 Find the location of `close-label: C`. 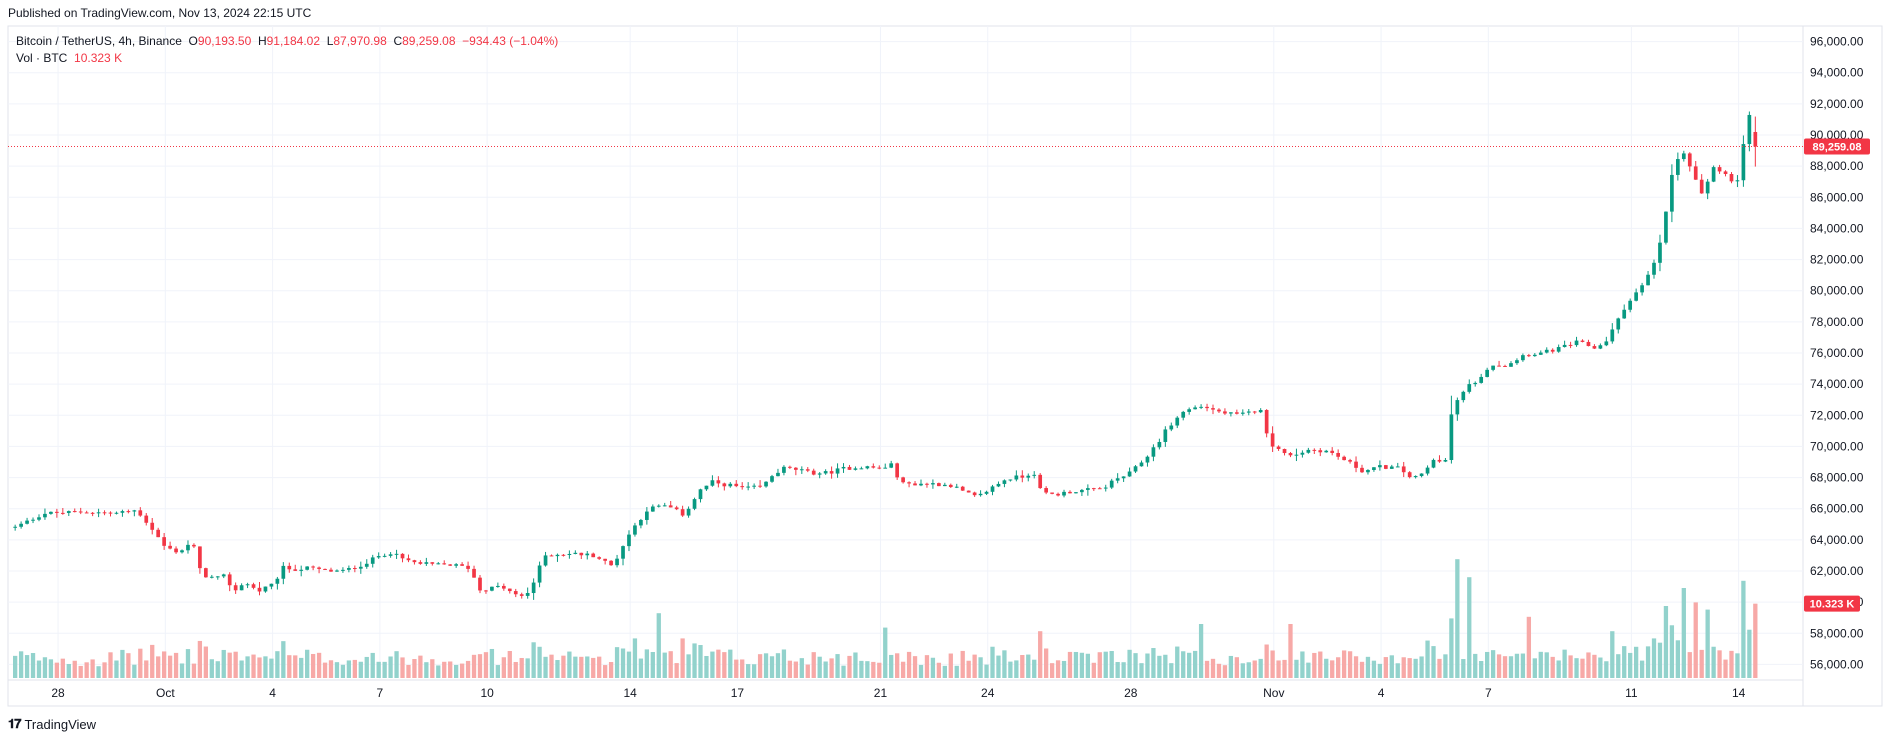

close-label: C is located at coordinates (398, 41).